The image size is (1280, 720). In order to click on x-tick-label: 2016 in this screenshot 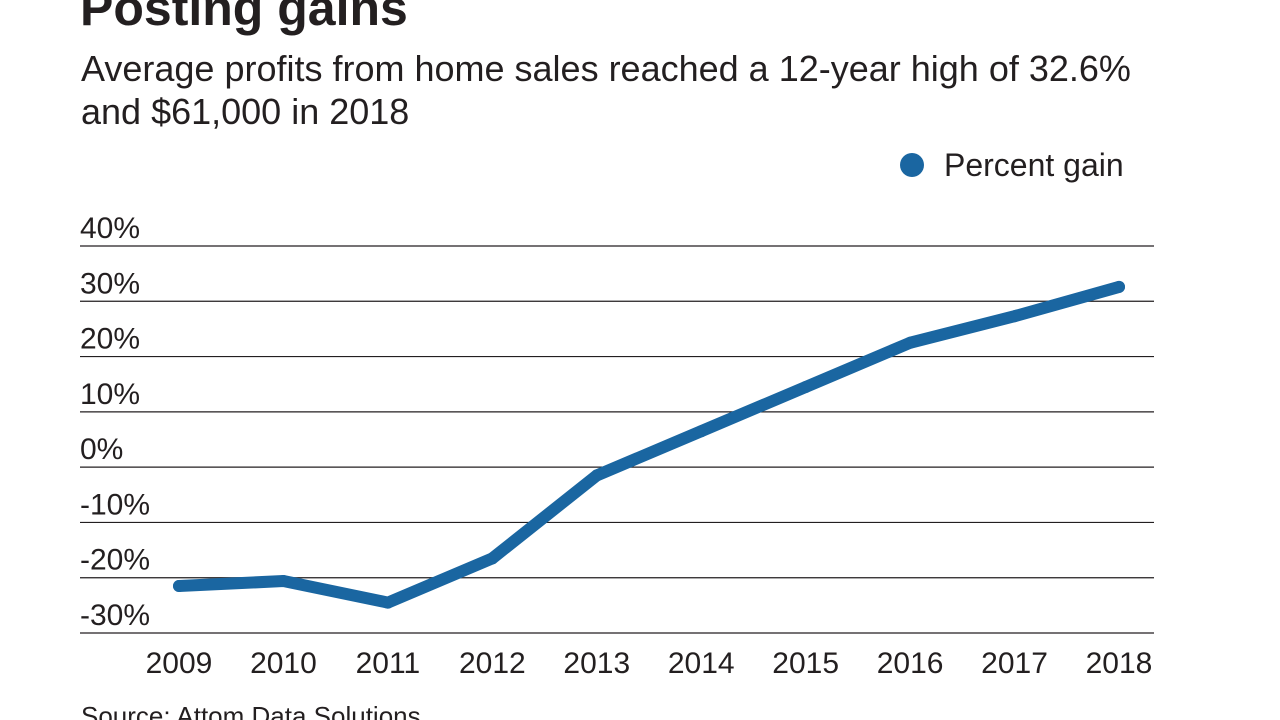, I will do `click(910, 663)`.